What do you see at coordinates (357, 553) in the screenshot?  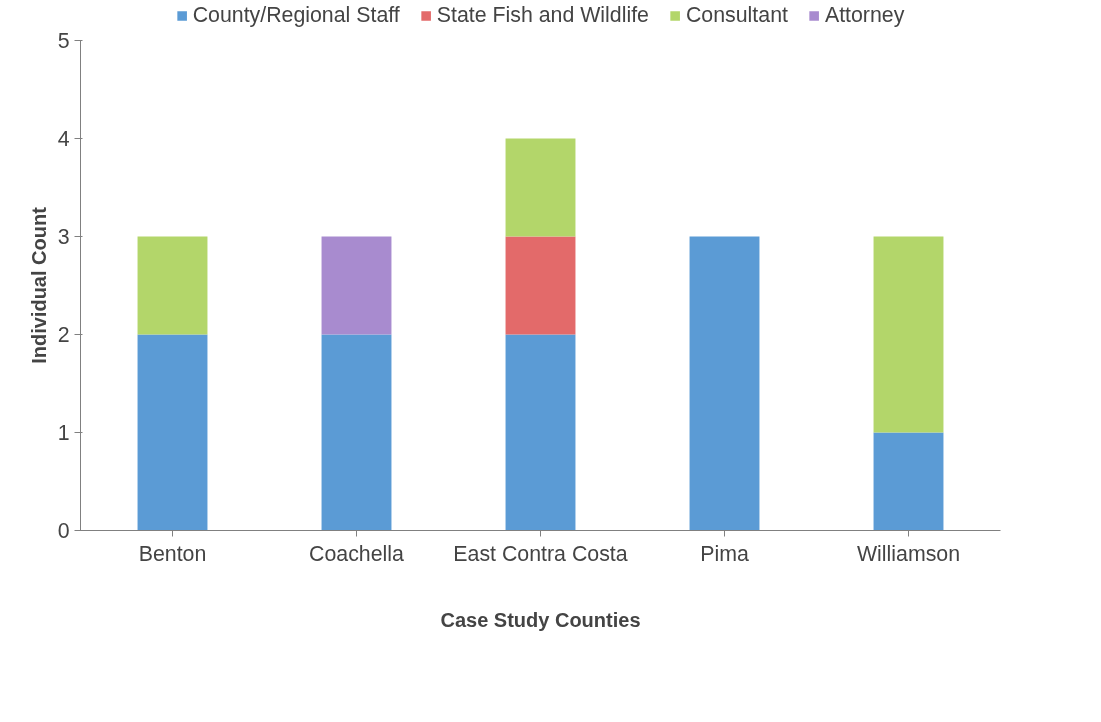 I see `x-tick-label: Coachella` at bounding box center [357, 553].